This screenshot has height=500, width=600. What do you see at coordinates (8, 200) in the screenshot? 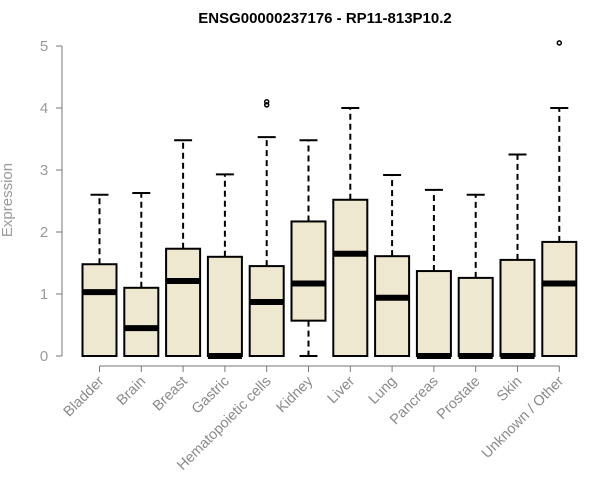
I see `y-axis-label: Expression` at bounding box center [8, 200].